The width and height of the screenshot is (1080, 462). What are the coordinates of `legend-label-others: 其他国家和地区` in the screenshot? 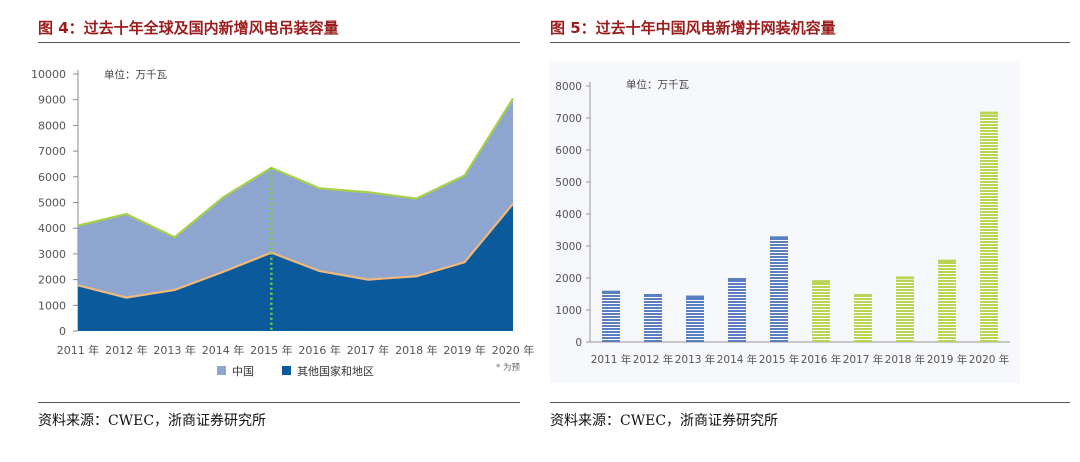 It's located at (335, 371).